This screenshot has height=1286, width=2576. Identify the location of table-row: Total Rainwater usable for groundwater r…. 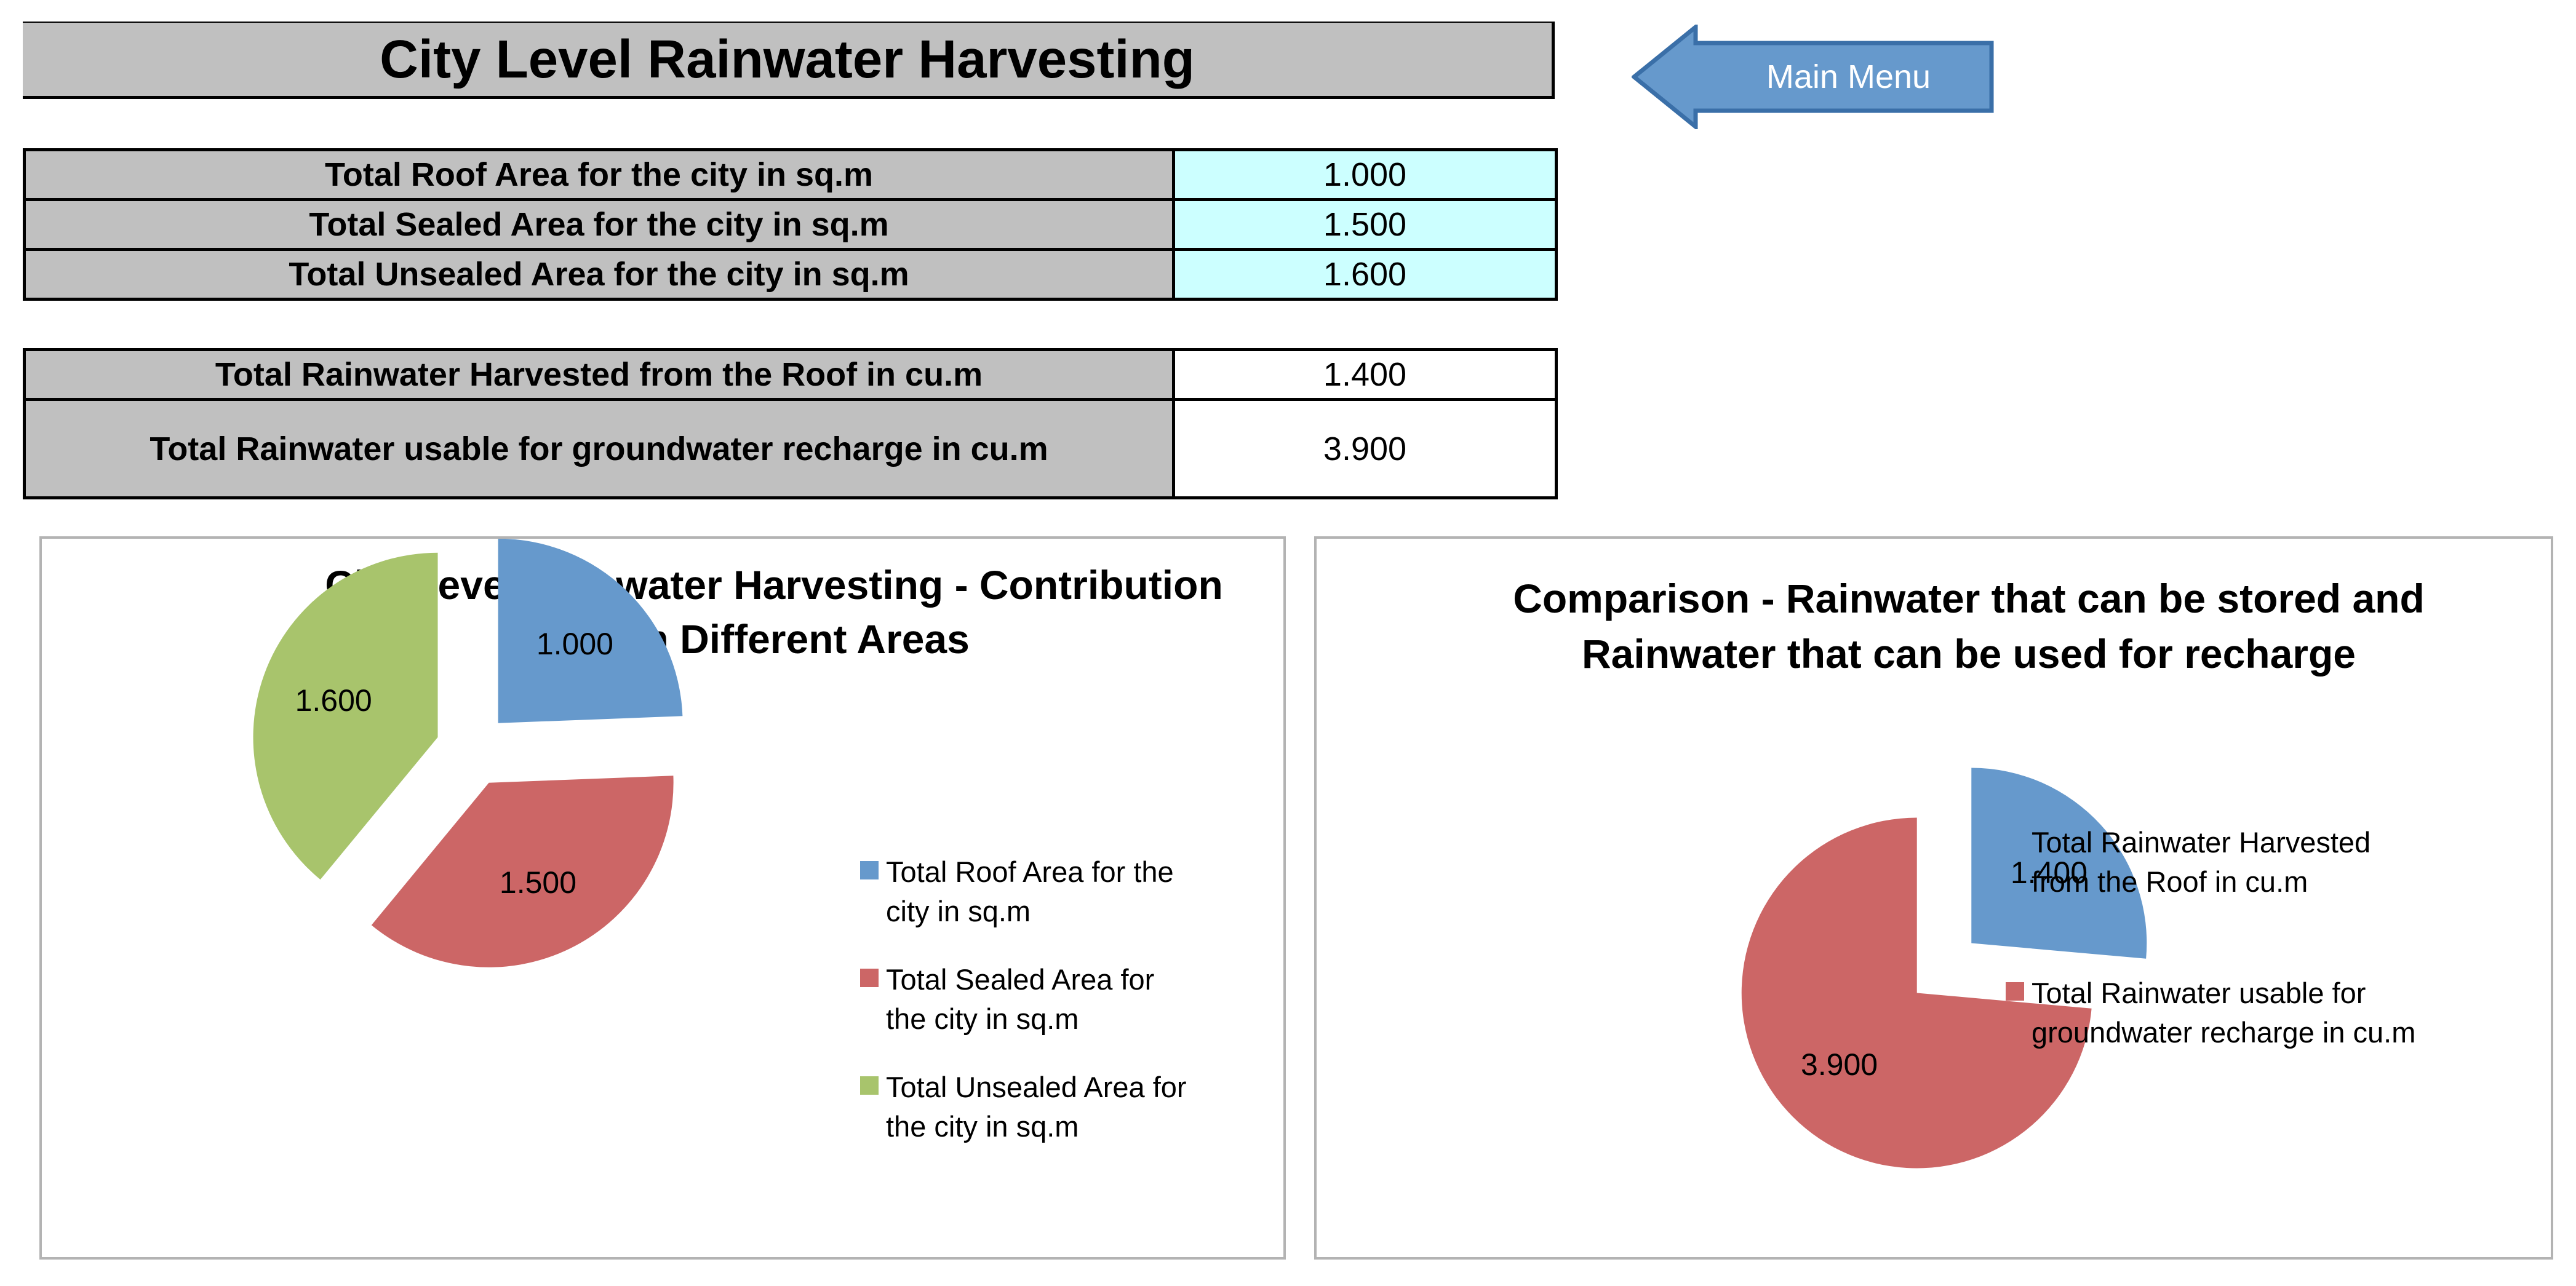
(790, 448).